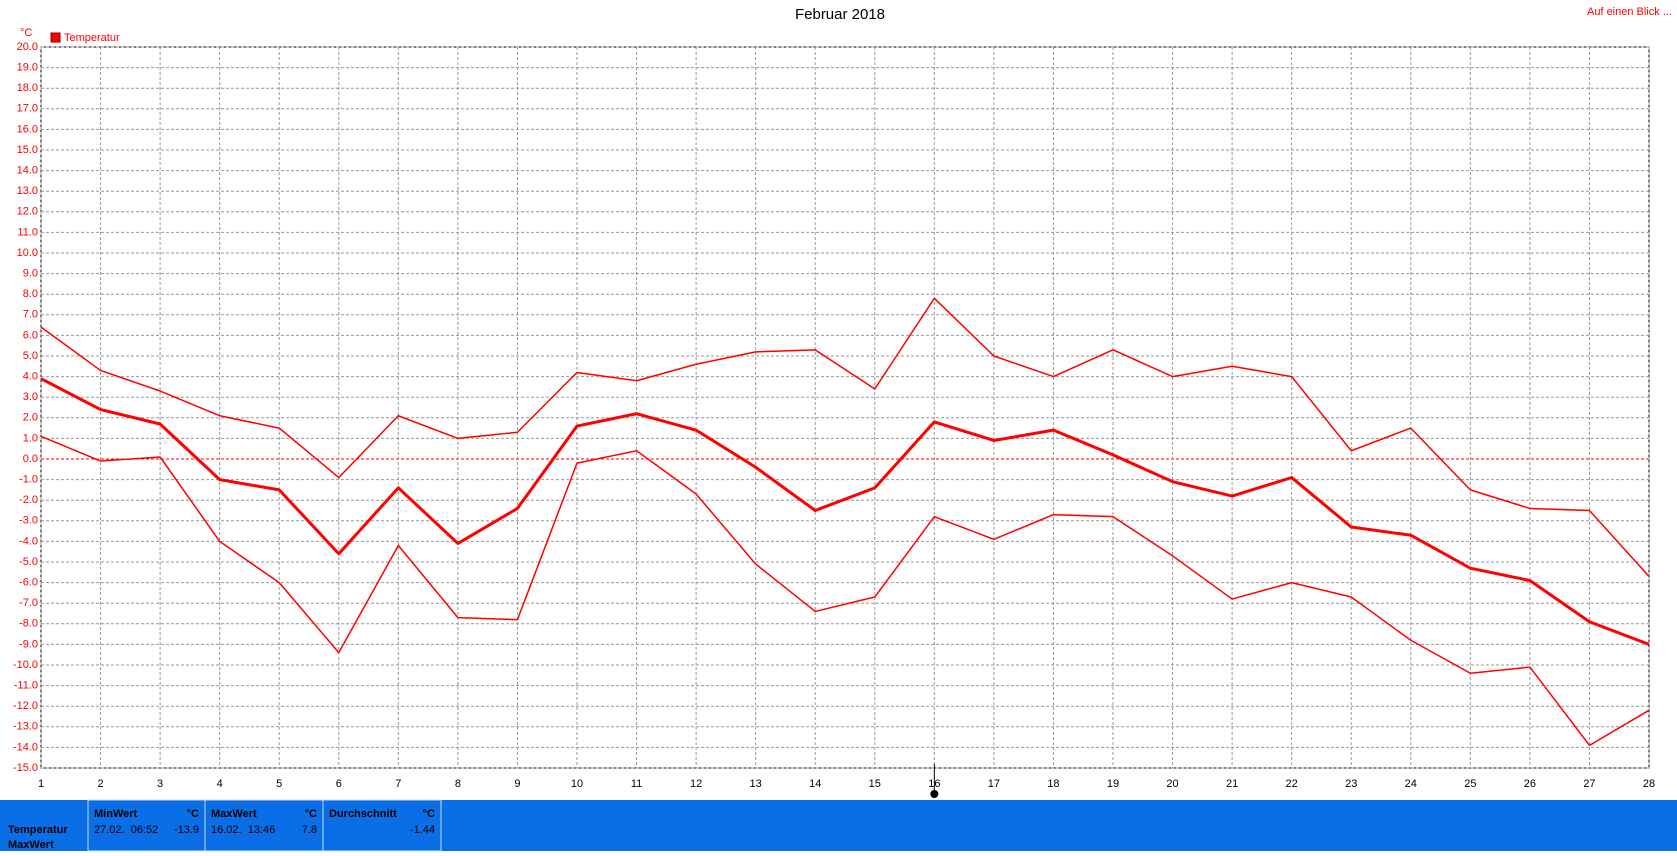 Image resolution: width=1677 pixels, height=856 pixels. What do you see at coordinates (25, 747) in the screenshot?
I see `y-tick-label: -14.0` at bounding box center [25, 747].